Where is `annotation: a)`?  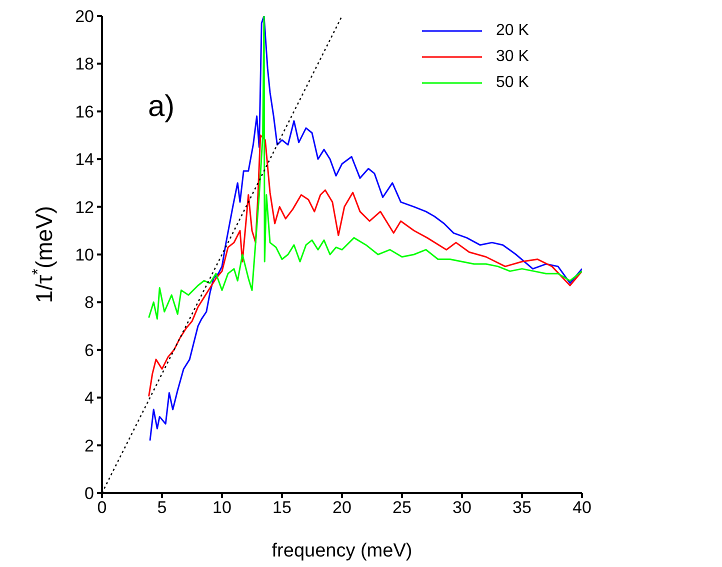
annotation: a) is located at coordinates (161, 107).